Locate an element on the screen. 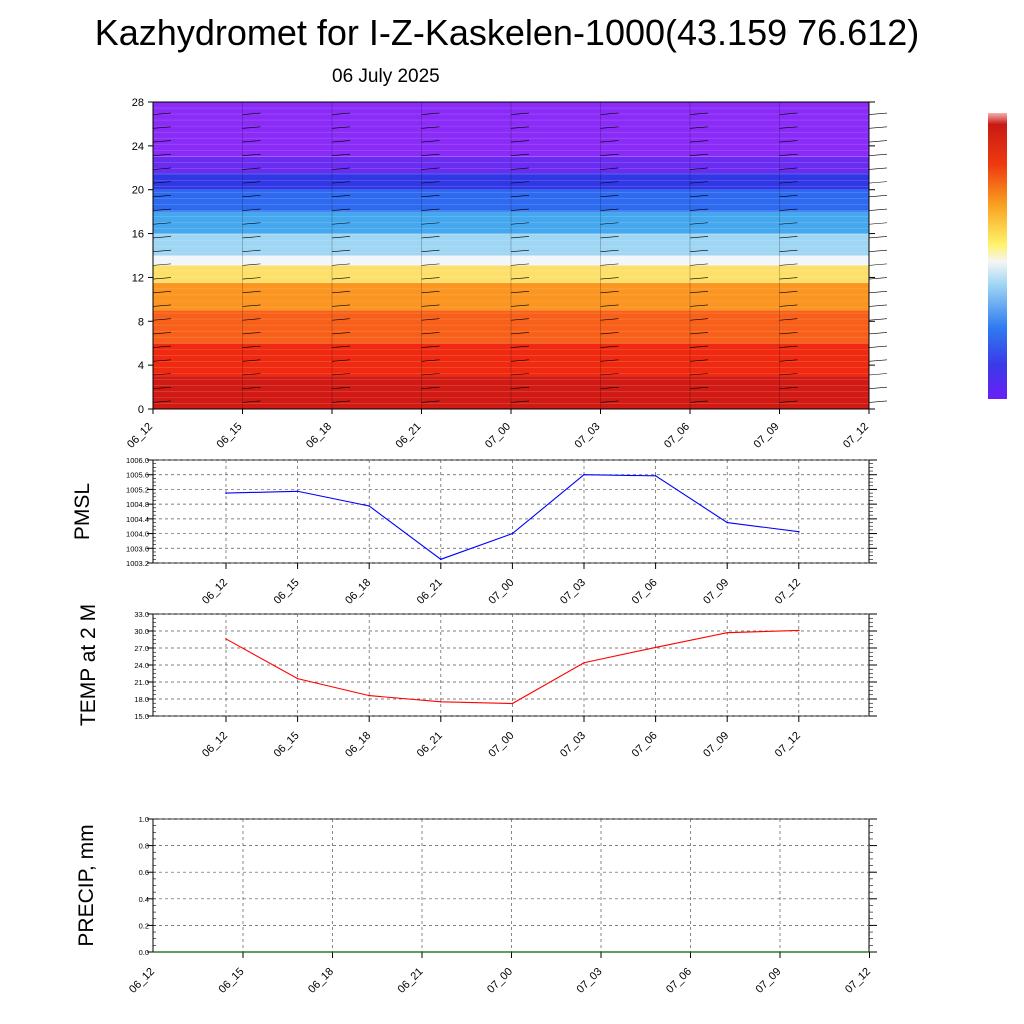  y-tick-label: 12 is located at coordinates (138, 278).